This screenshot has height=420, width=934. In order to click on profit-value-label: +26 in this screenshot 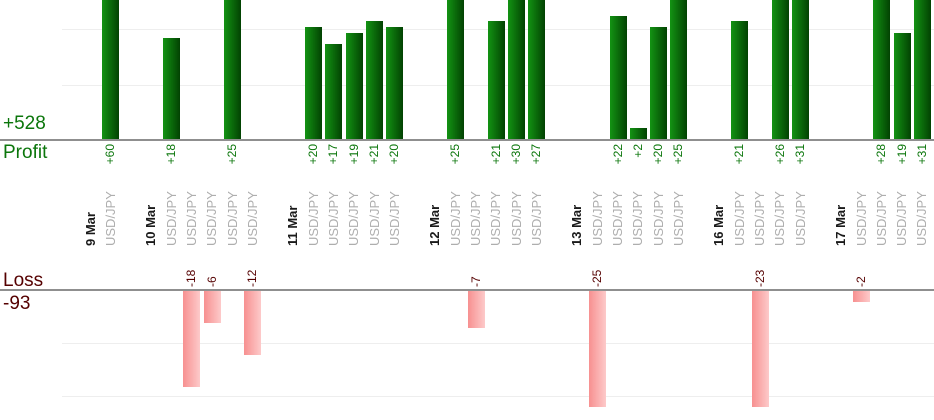, I will do `click(779, 154)`.